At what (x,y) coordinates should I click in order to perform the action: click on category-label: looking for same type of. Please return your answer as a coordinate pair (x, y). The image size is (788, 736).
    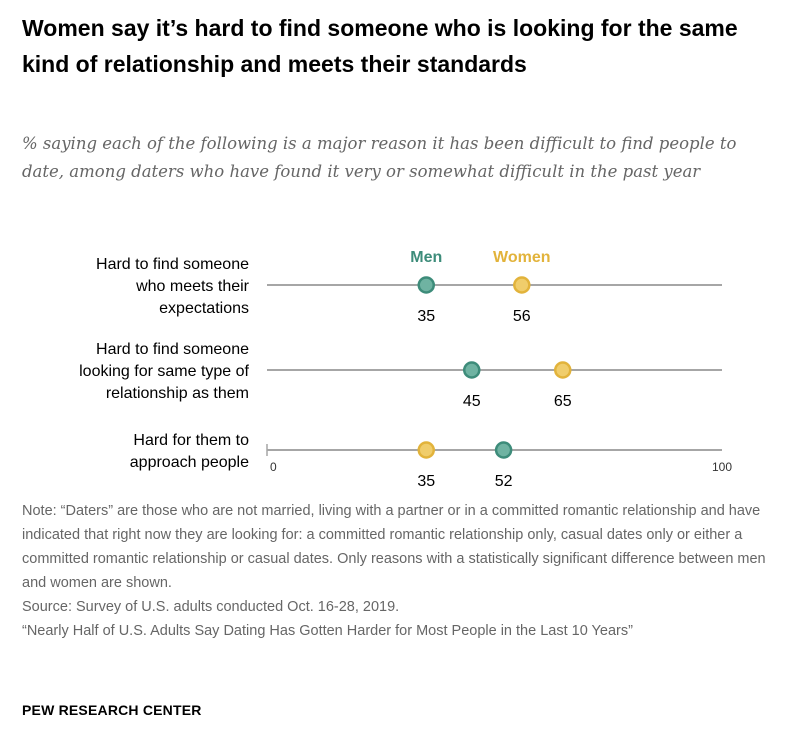
    Looking at the image, I should click on (164, 371).